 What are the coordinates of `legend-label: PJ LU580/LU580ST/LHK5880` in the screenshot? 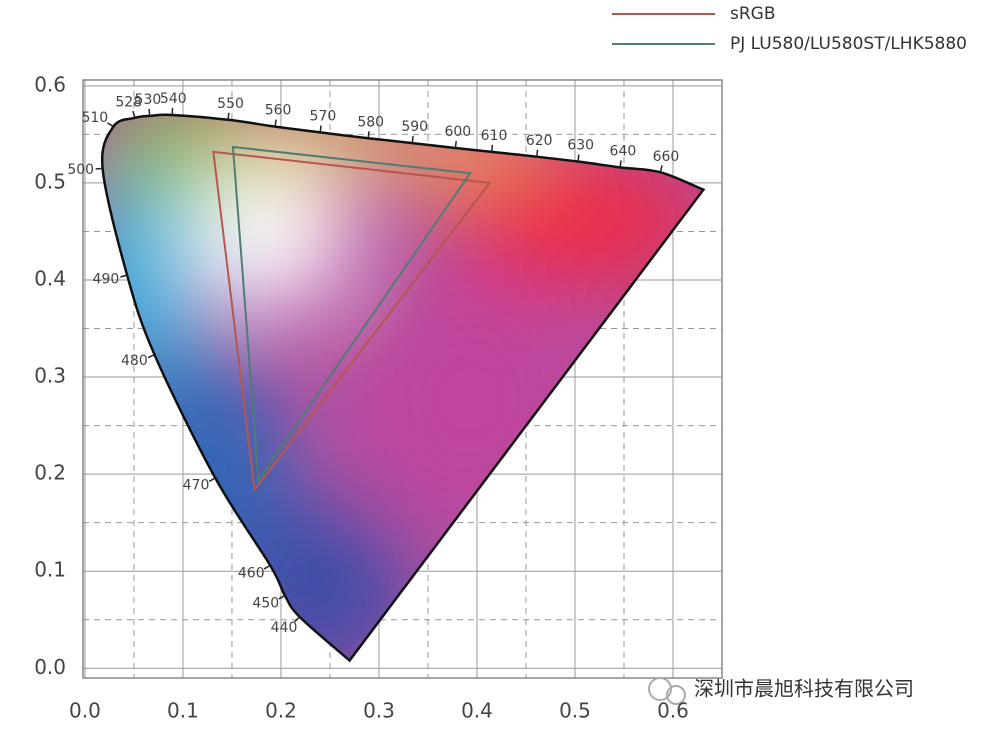 It's located at (848, 44).